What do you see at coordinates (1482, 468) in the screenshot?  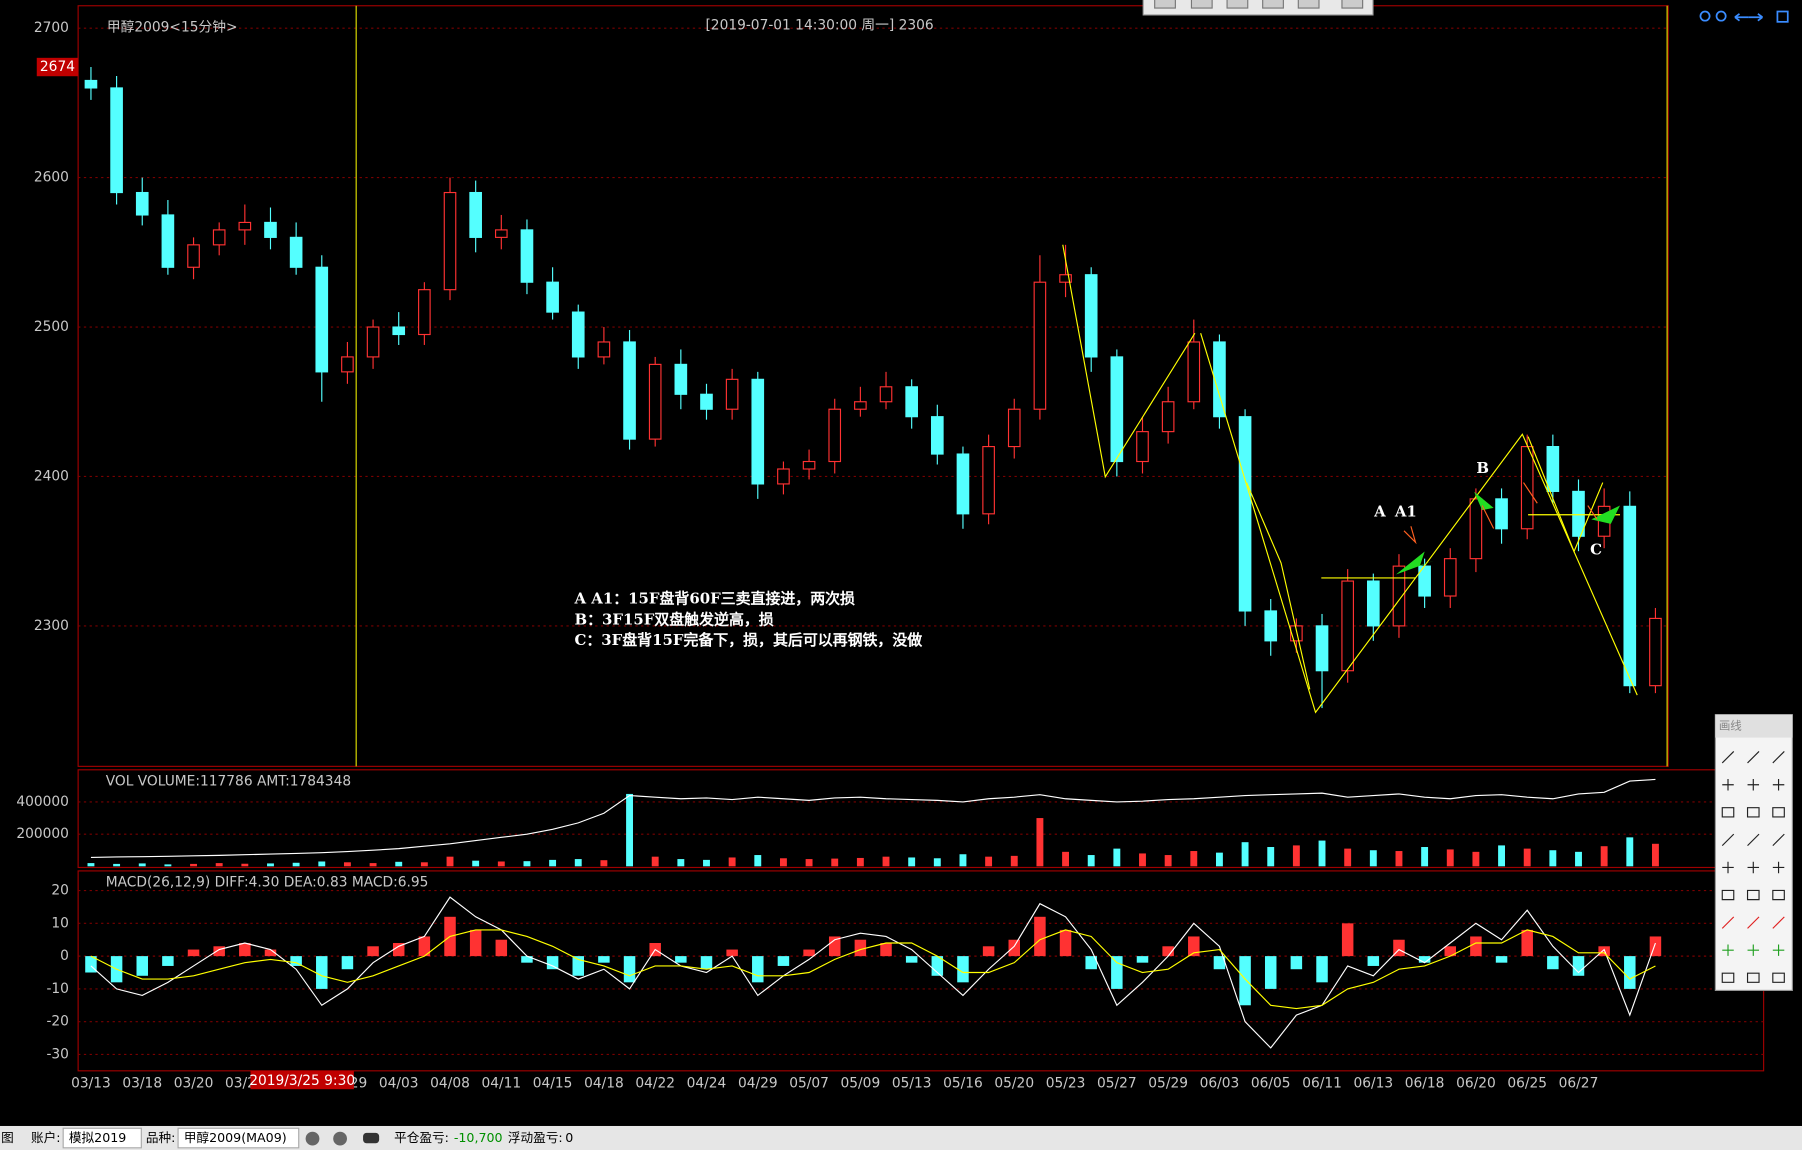 I see `point-label: B` at bounding box center [1482, 468].